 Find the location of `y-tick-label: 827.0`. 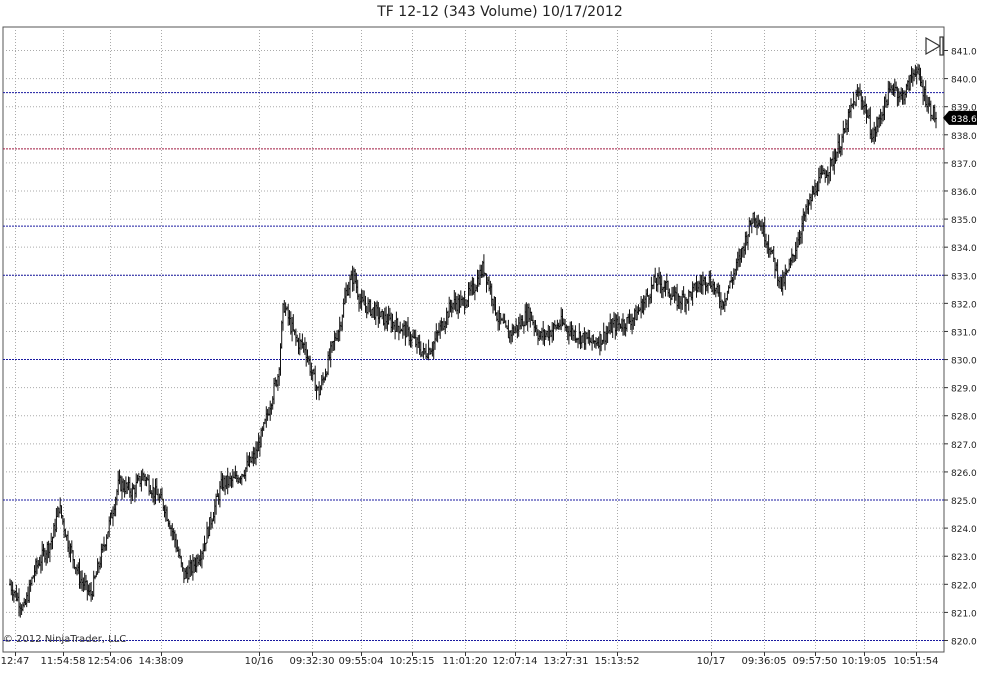

y-tick-label: 827.0 is located at coordinates (964, 446).